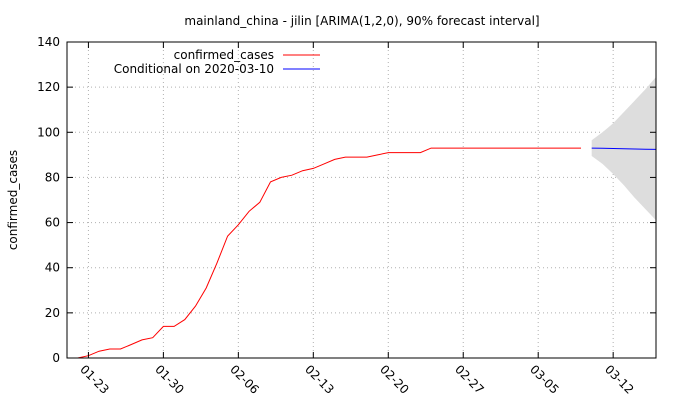 Image resolution: width=680 pixels, height=400 pixels. I want to click on x-tick-label: 02-20, so click(394, 379).